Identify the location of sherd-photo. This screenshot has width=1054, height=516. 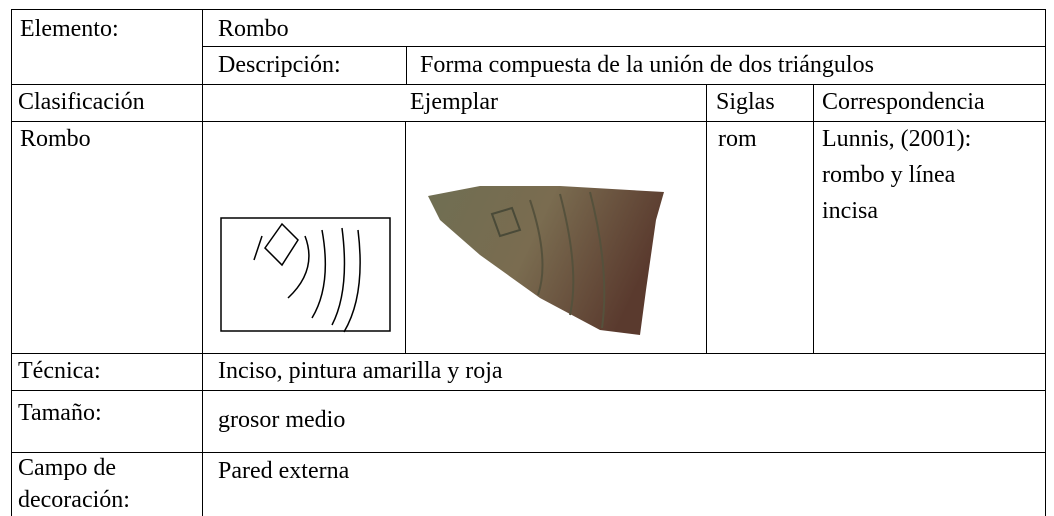
(546, 260).